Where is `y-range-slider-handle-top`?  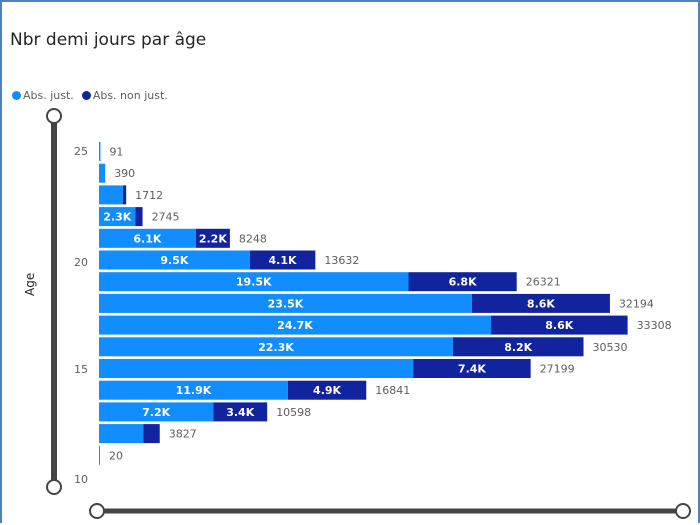 y-range-slider-handle-top is located at coordinates (54, 116).